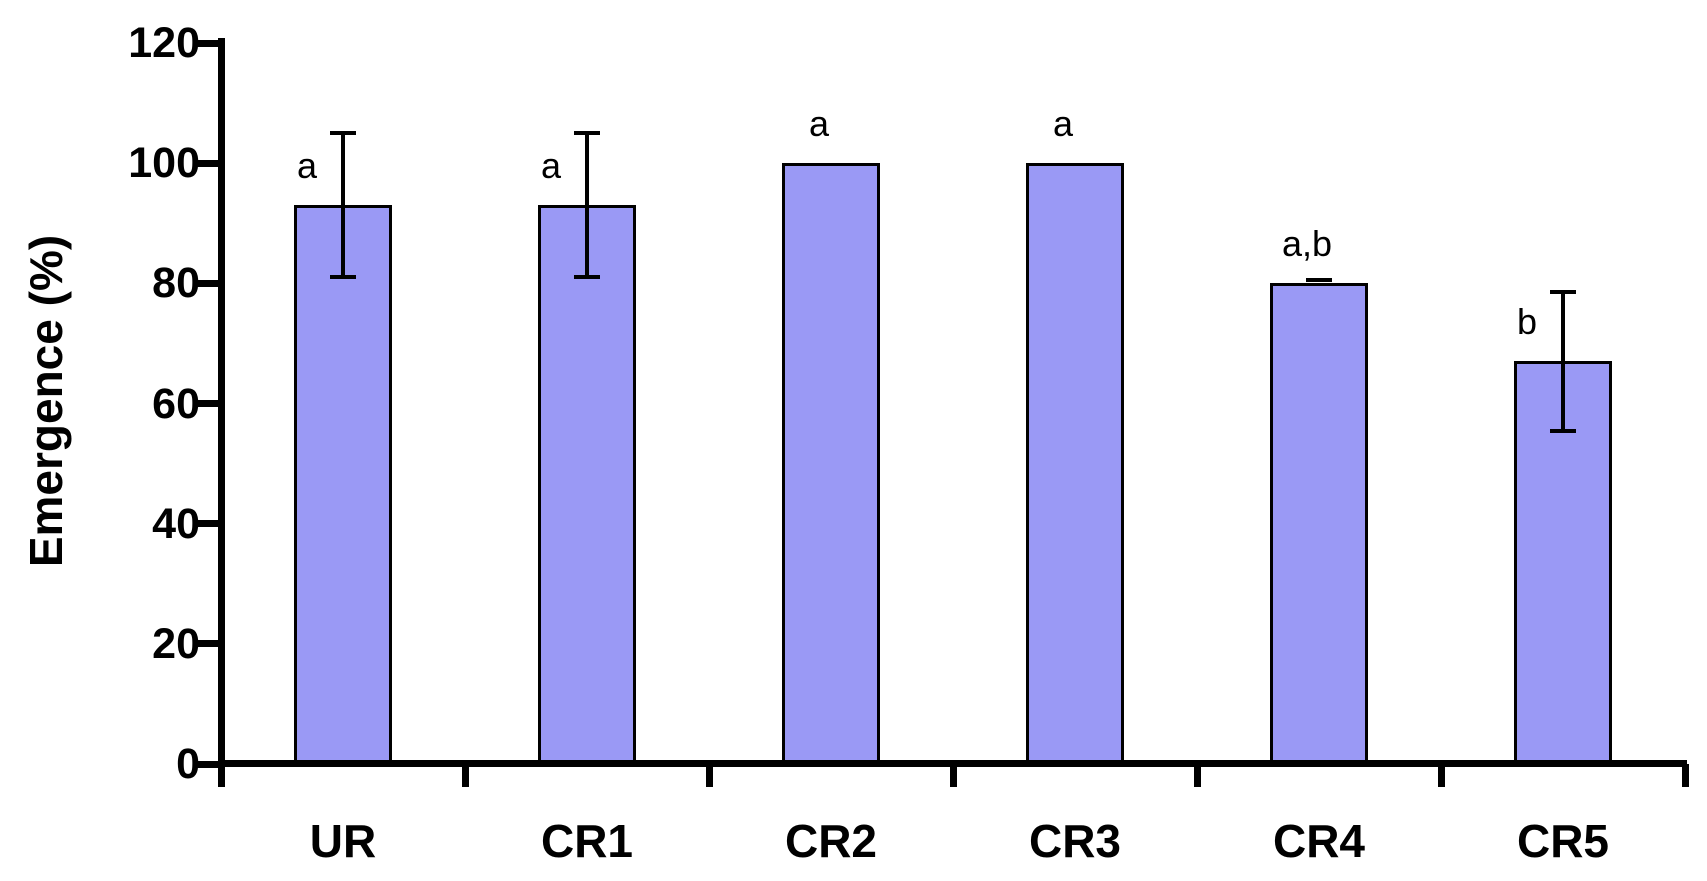 This screenshot has width=1707, height=881. Describe the element at coordinates (587, 841) in the screenshot. I see `x-axis-label-CR1: CR1` at that location.